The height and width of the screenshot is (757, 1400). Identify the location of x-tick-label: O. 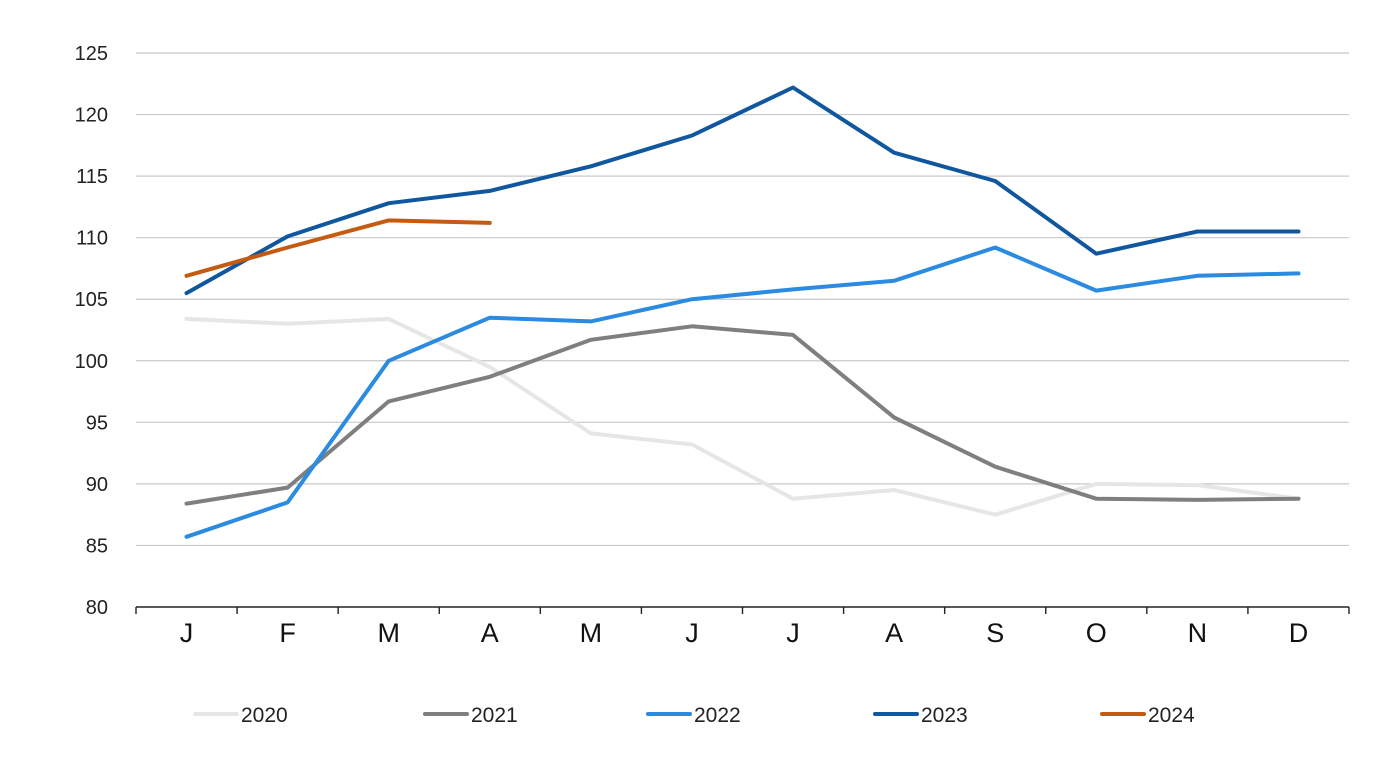
(1096, 633).